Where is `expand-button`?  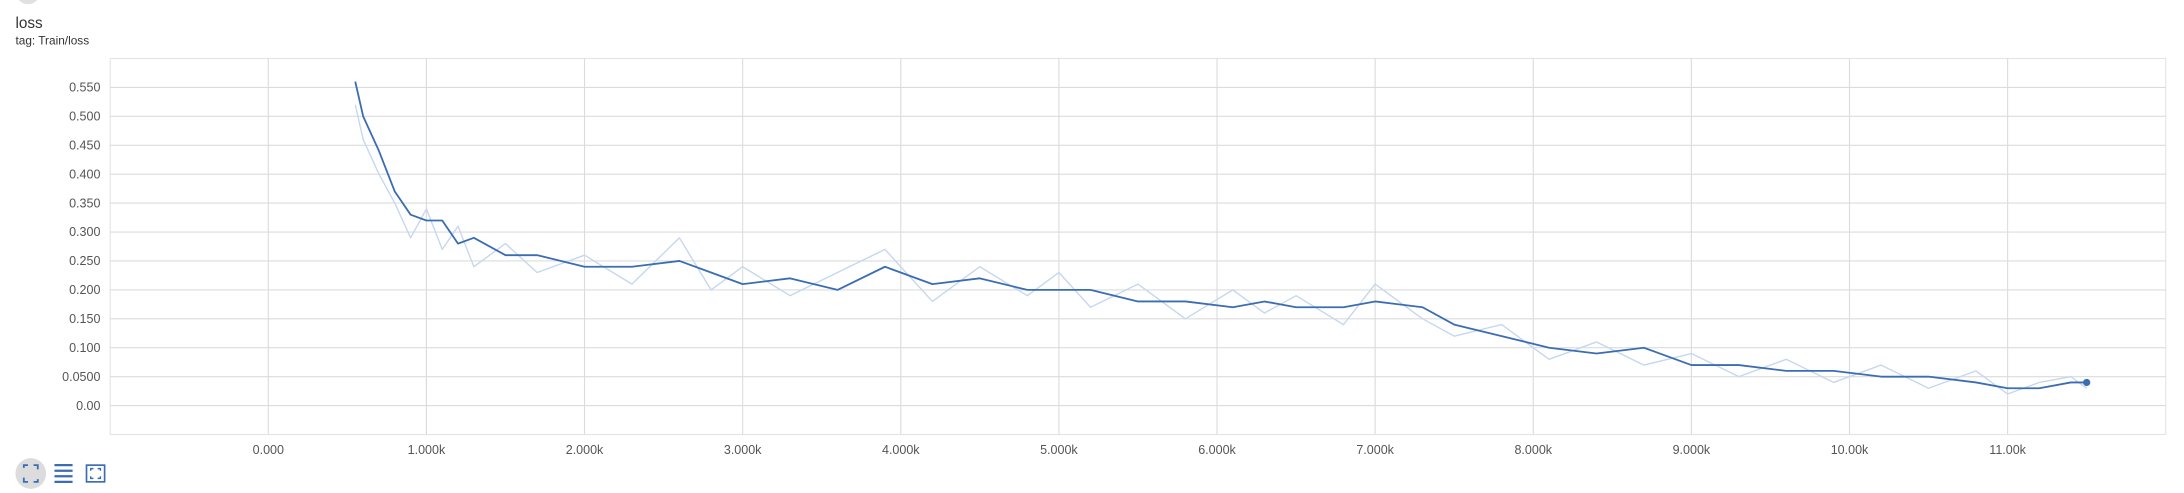 expand-button is located at coordinates (31, 473).